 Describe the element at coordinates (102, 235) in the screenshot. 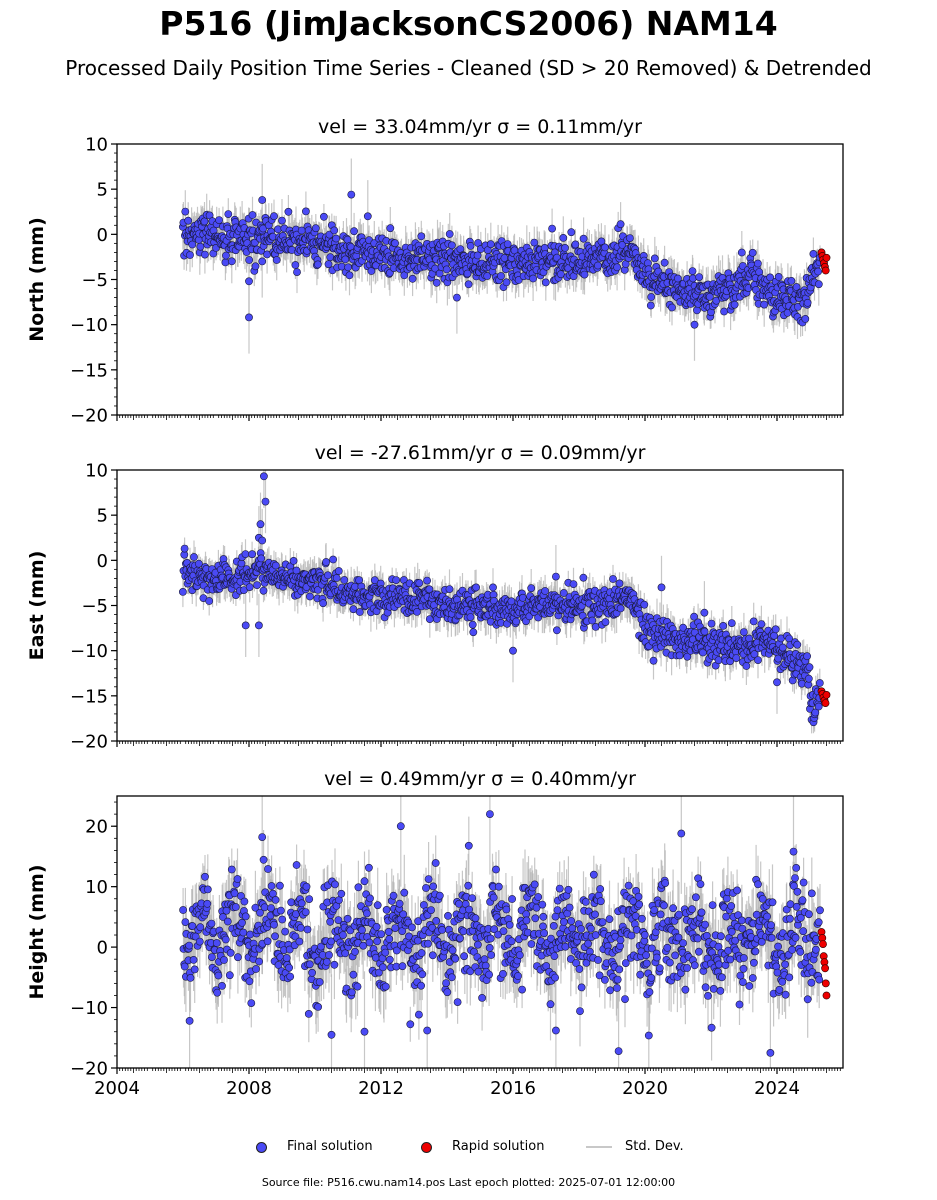

I see `y-tick-label: 0` at that location.